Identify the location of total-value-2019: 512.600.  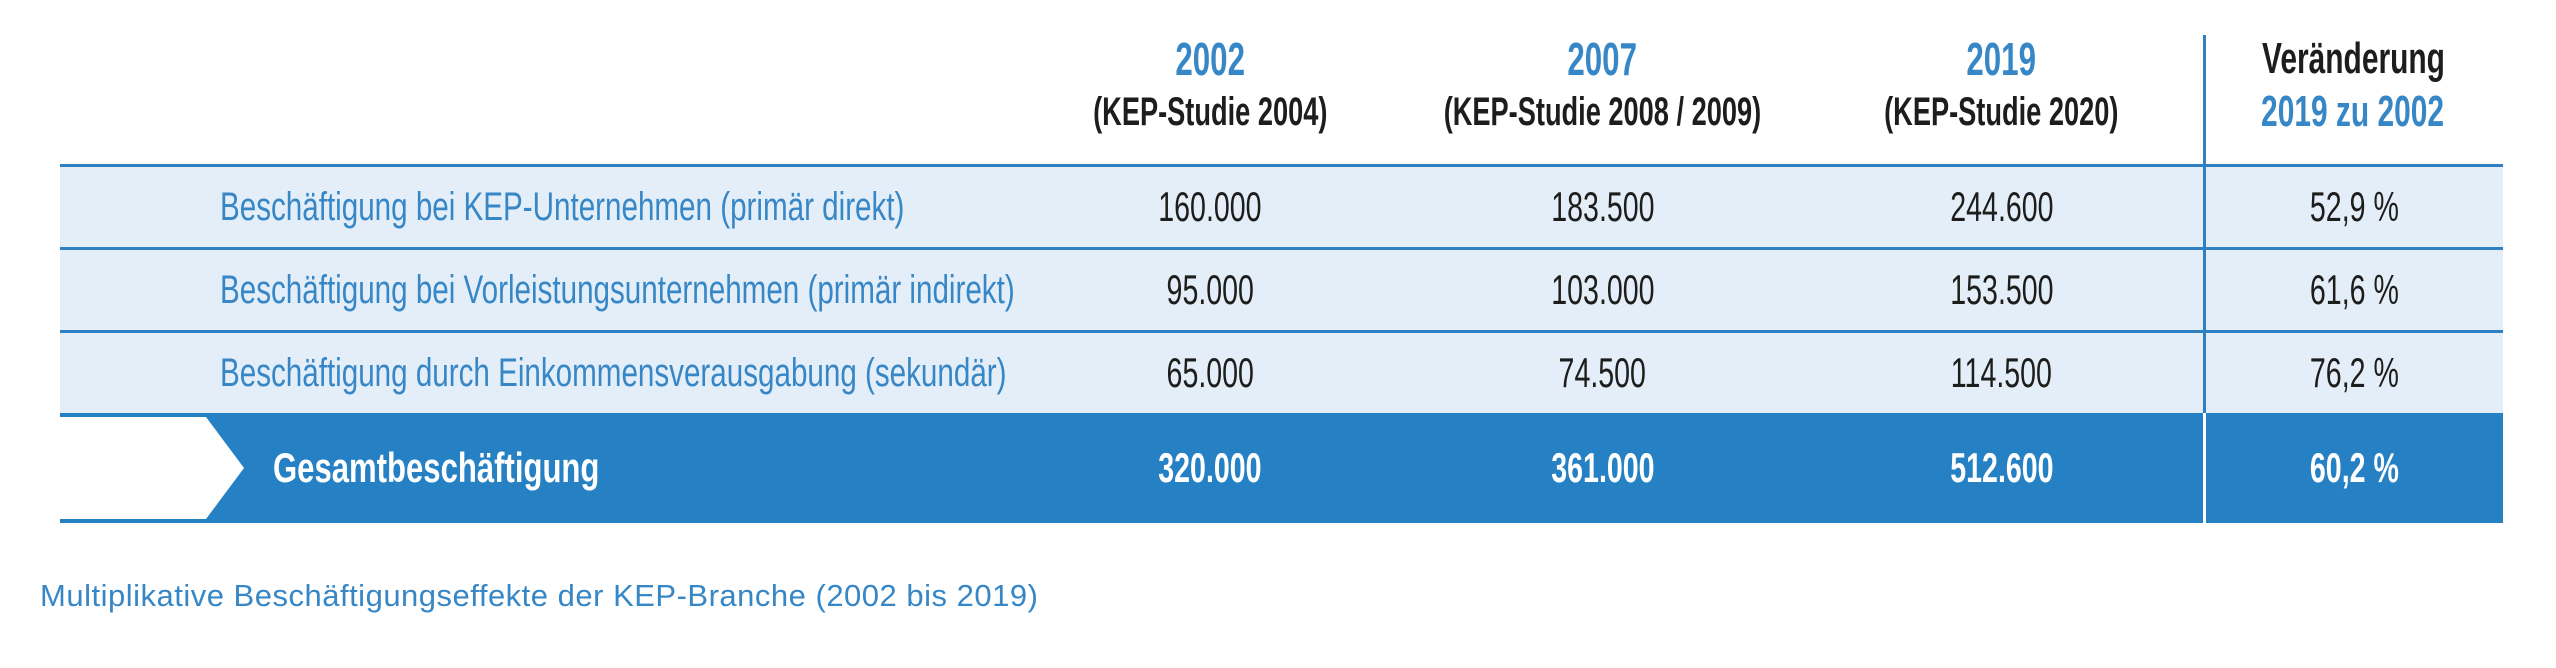
(2001, 467).